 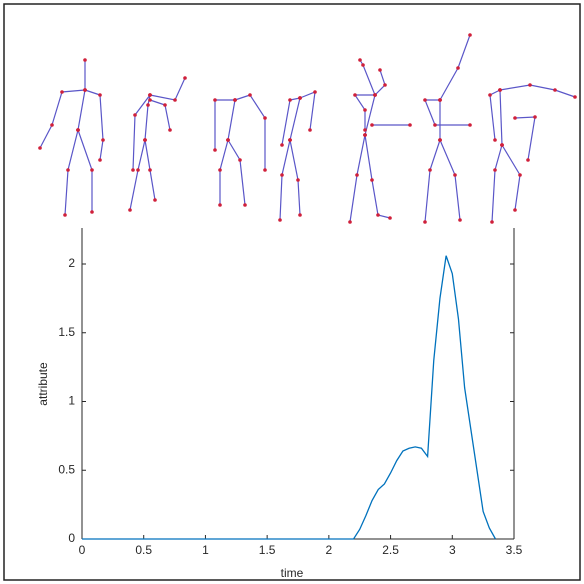 What do you see at coordinates (66, 332) in the screenshot?
I see `y-tick-label: 1.5` at bounding box center [66, 332].